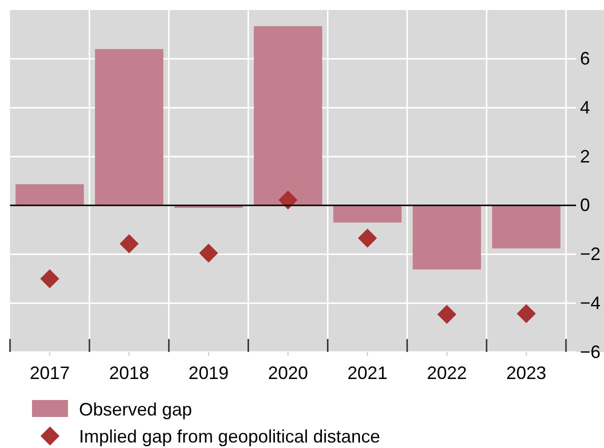 The width and height of the screenshot is (604, 448). I want to click on y-tick-label: −6, so click(590, 352).